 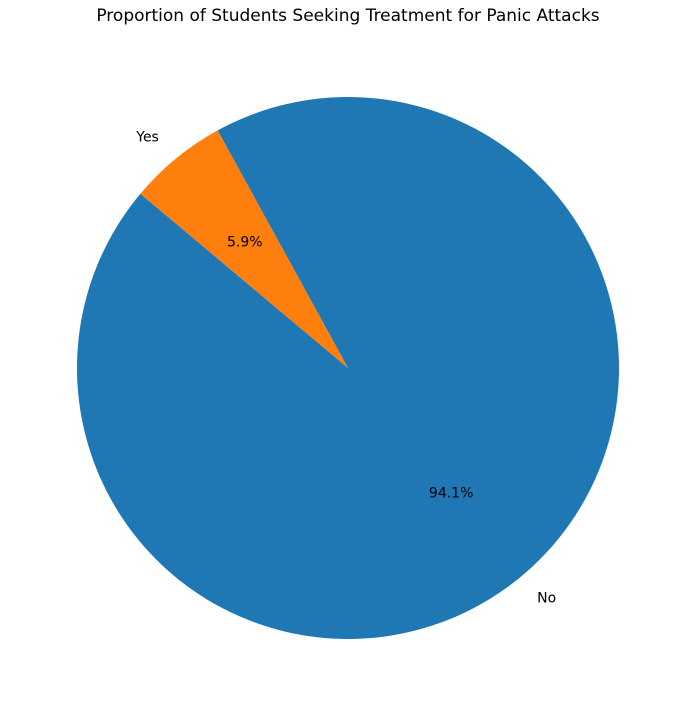 What do you see at coordinates (546, 598) in the screenshot?
I see `slice-label-no: No` at bounding box center [546, 598].